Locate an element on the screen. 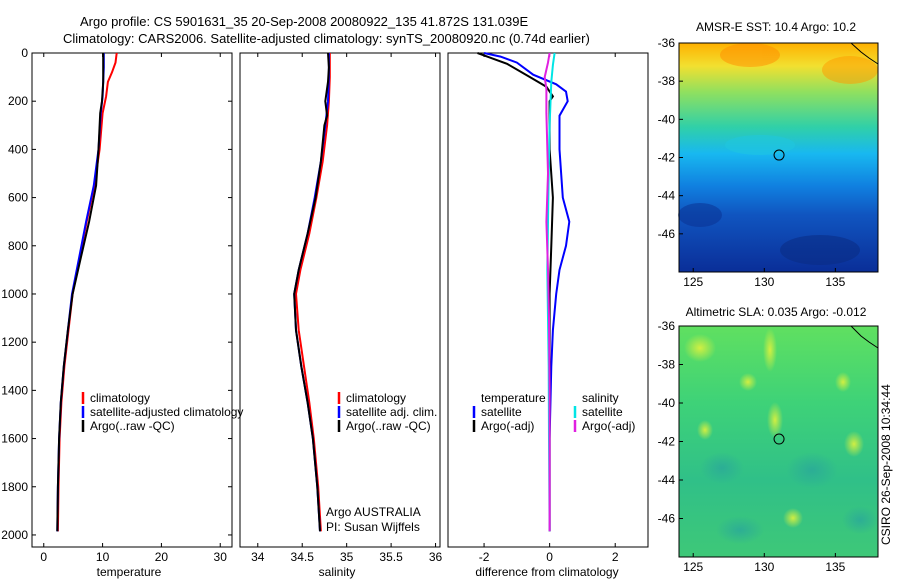  difference-x-tick-label: 0 is located at coordinates (549, 557).